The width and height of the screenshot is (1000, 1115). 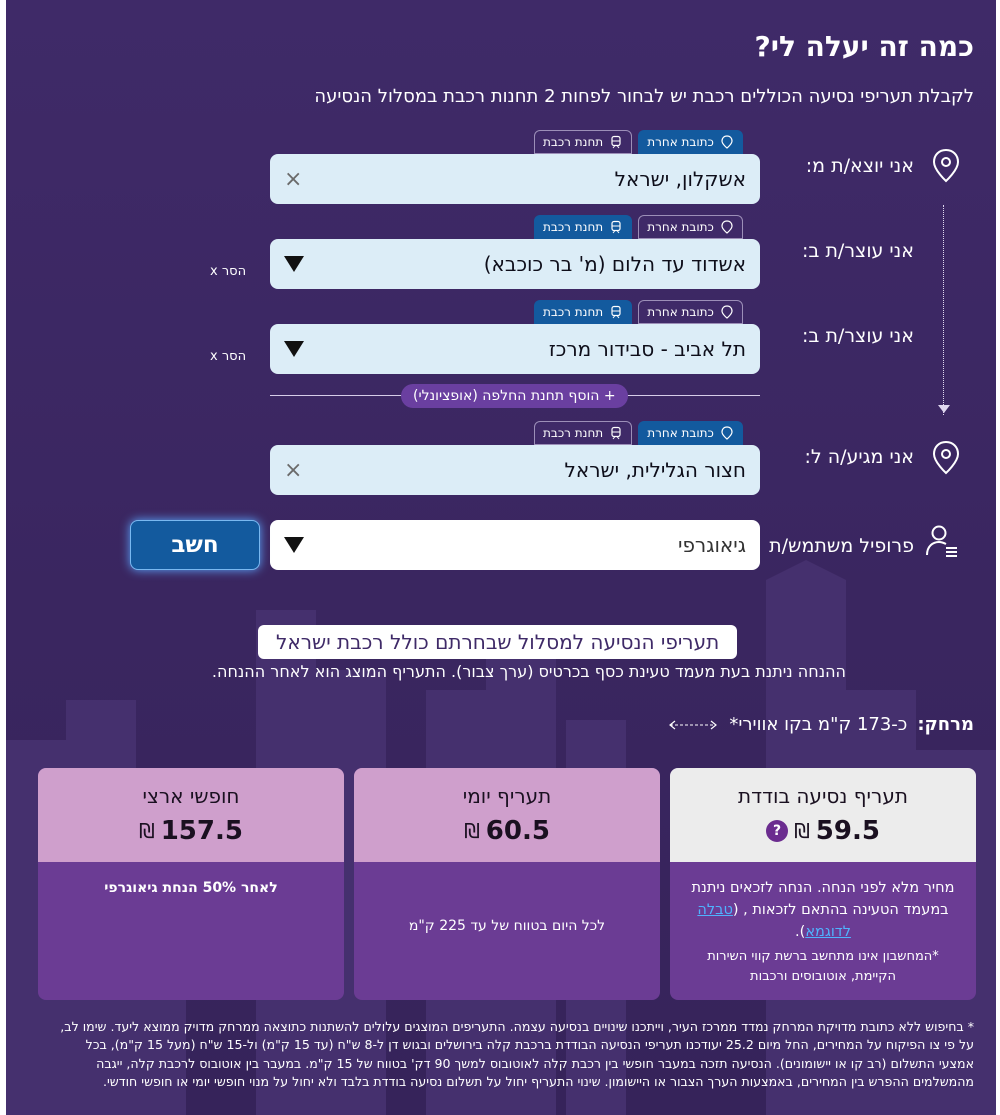 I want to click on user-profile-icon, so click(x=941, y=541).